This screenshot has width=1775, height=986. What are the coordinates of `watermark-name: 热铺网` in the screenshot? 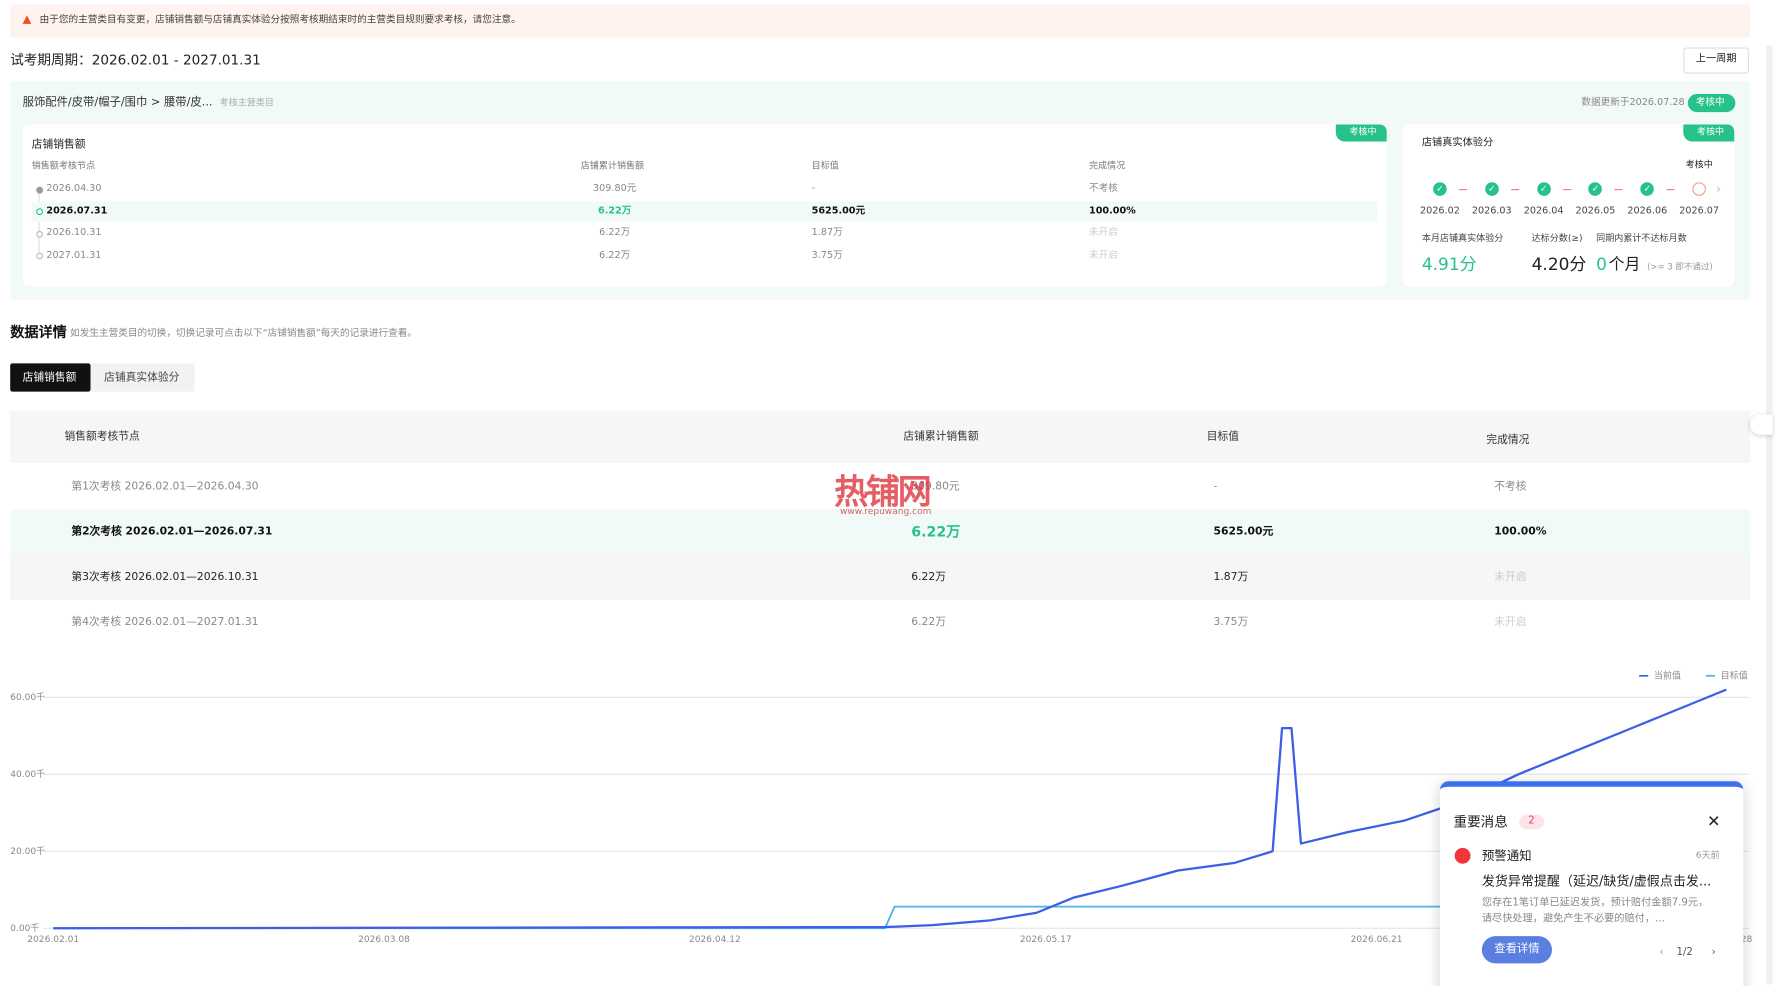 It's located at (882, 493).